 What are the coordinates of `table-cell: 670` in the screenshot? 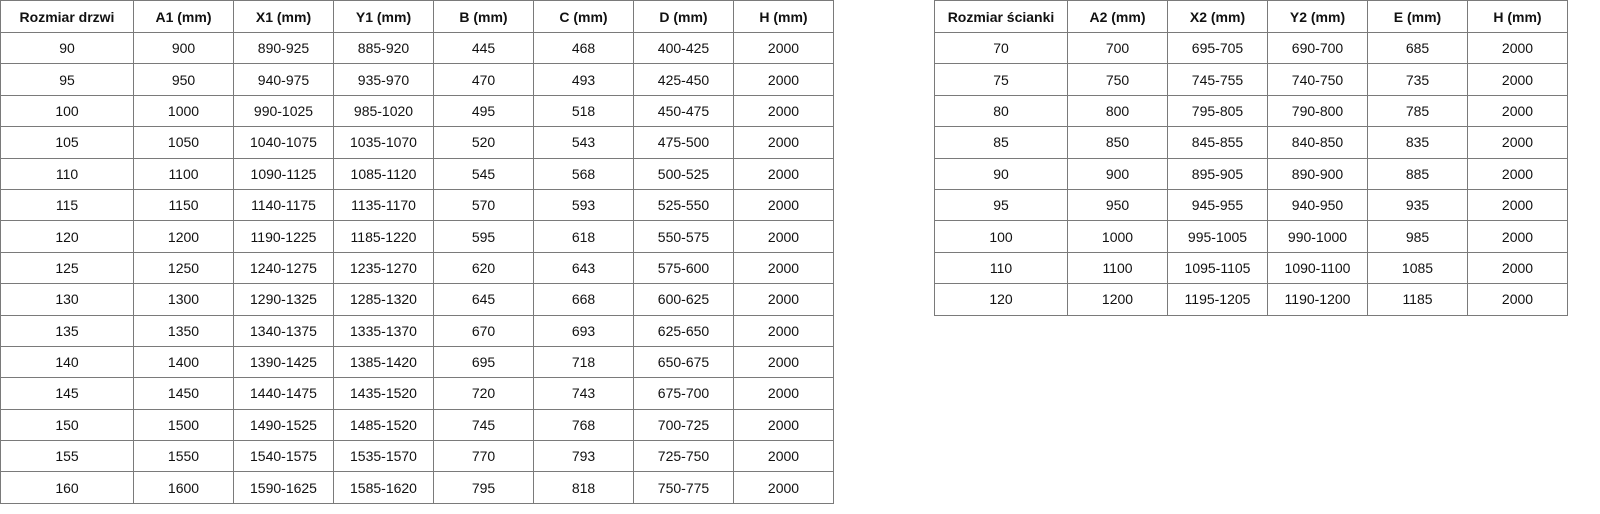 It's located at (483, 330).